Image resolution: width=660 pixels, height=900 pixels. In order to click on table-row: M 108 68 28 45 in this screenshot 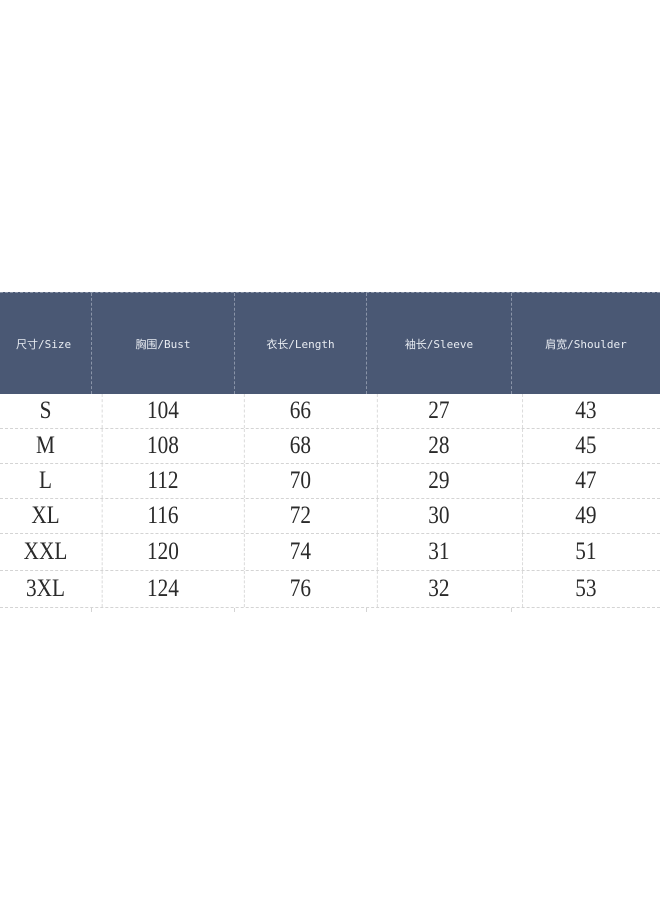, I will do `click(330, 446)`.